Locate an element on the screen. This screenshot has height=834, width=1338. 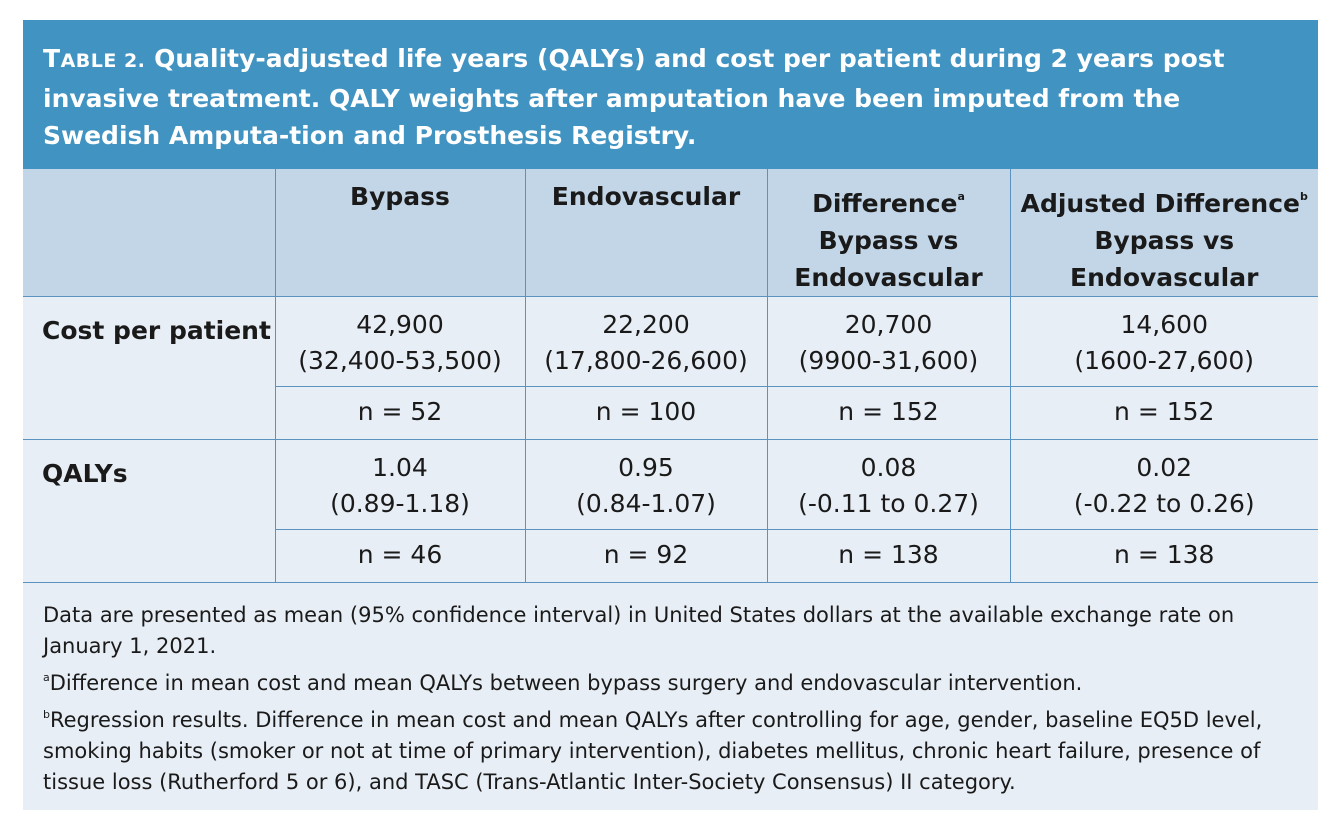
col-header-bypass: Bypass is located at coordinates (400, 233).